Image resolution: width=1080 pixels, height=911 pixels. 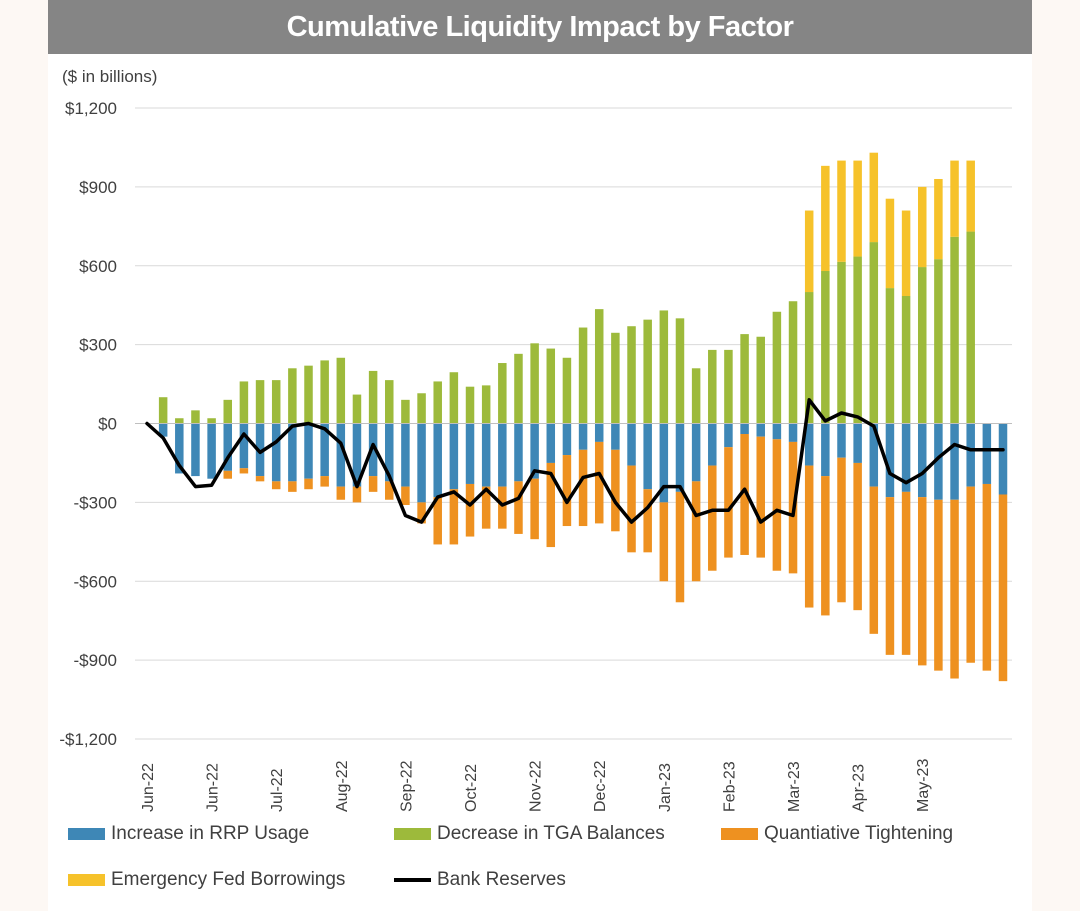 What do you see at coordinates (729, 786) in the screenshot?
I see `x-tick-label: Feb-23` at bounding box center [729, 786].